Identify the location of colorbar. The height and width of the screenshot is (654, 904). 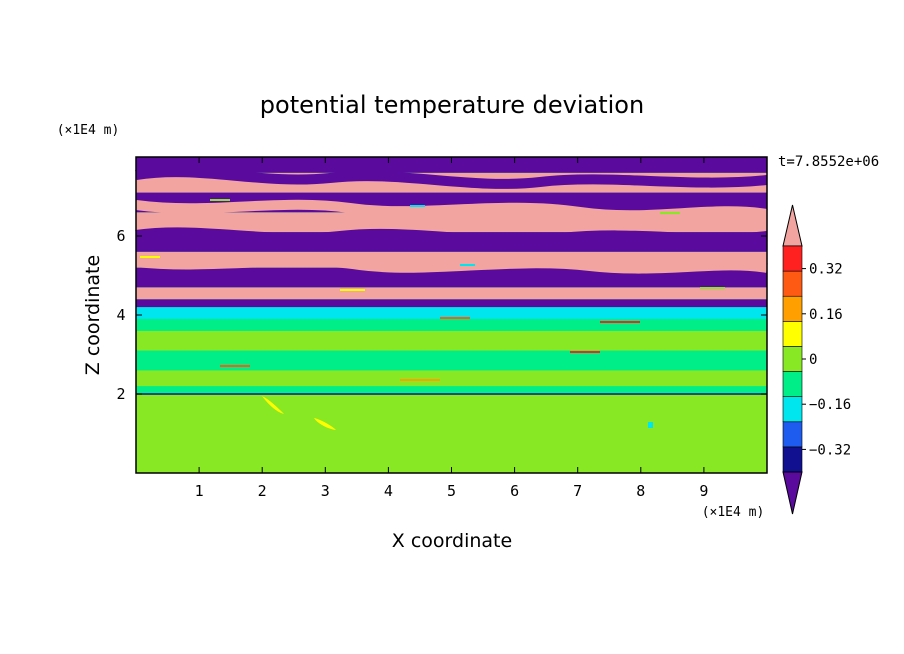
(792, 359).